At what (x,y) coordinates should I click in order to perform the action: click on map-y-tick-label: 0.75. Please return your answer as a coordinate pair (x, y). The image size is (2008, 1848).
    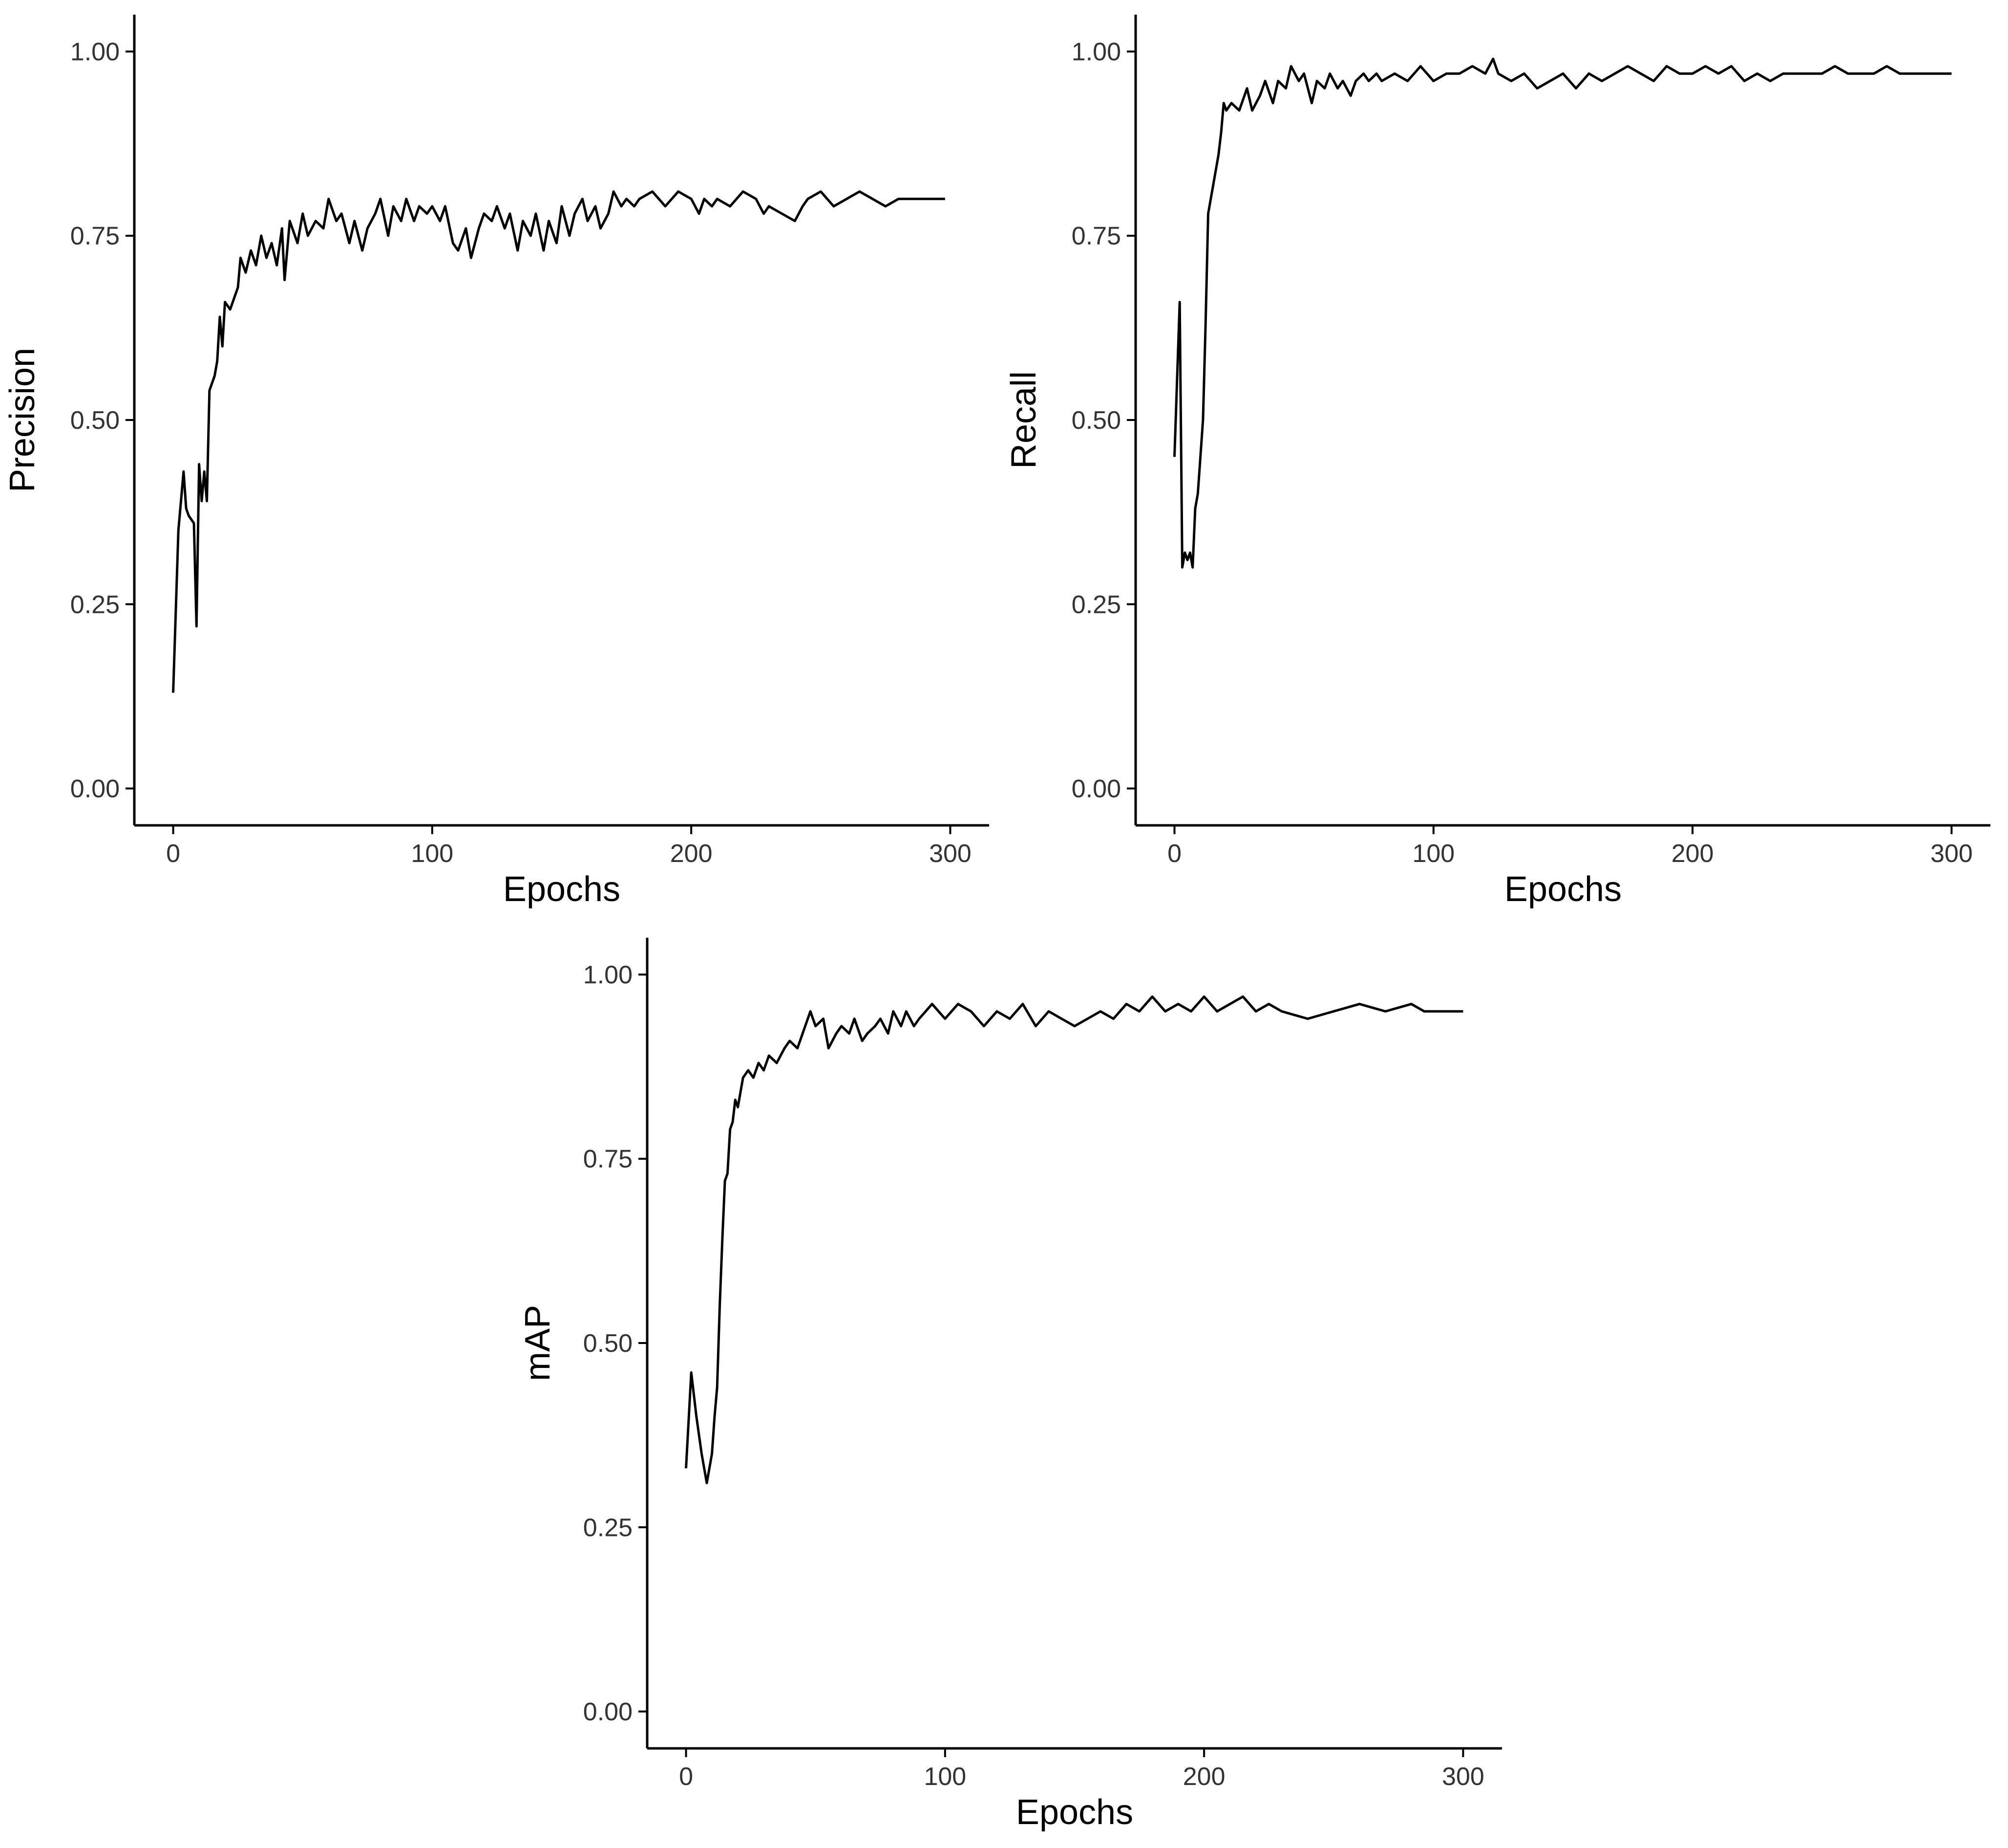
    Looking at the image, I should click on (608, 1159).